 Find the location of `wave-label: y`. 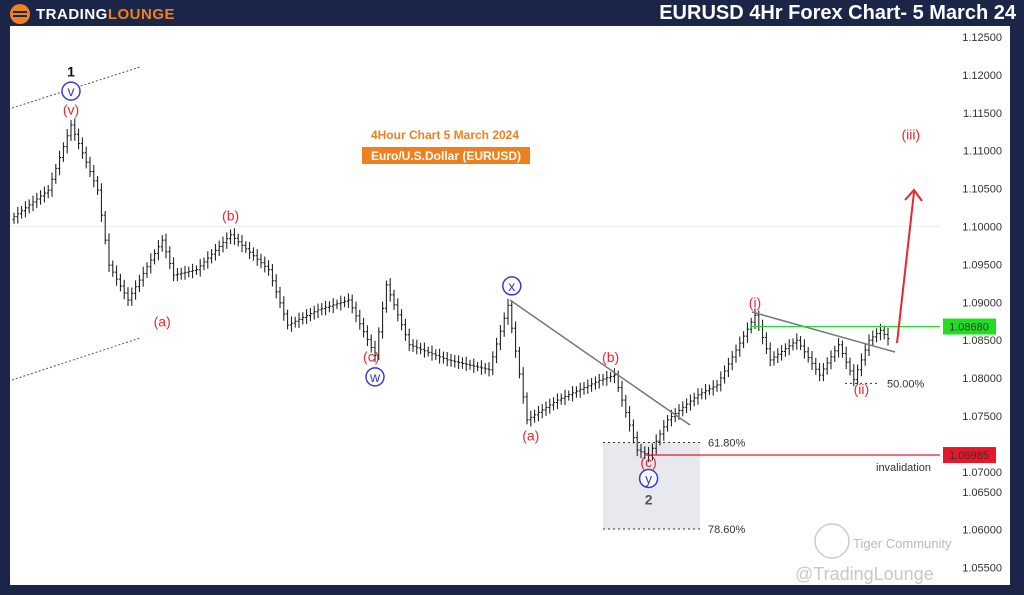

wave-label: y is located at coordinates (648, 478).